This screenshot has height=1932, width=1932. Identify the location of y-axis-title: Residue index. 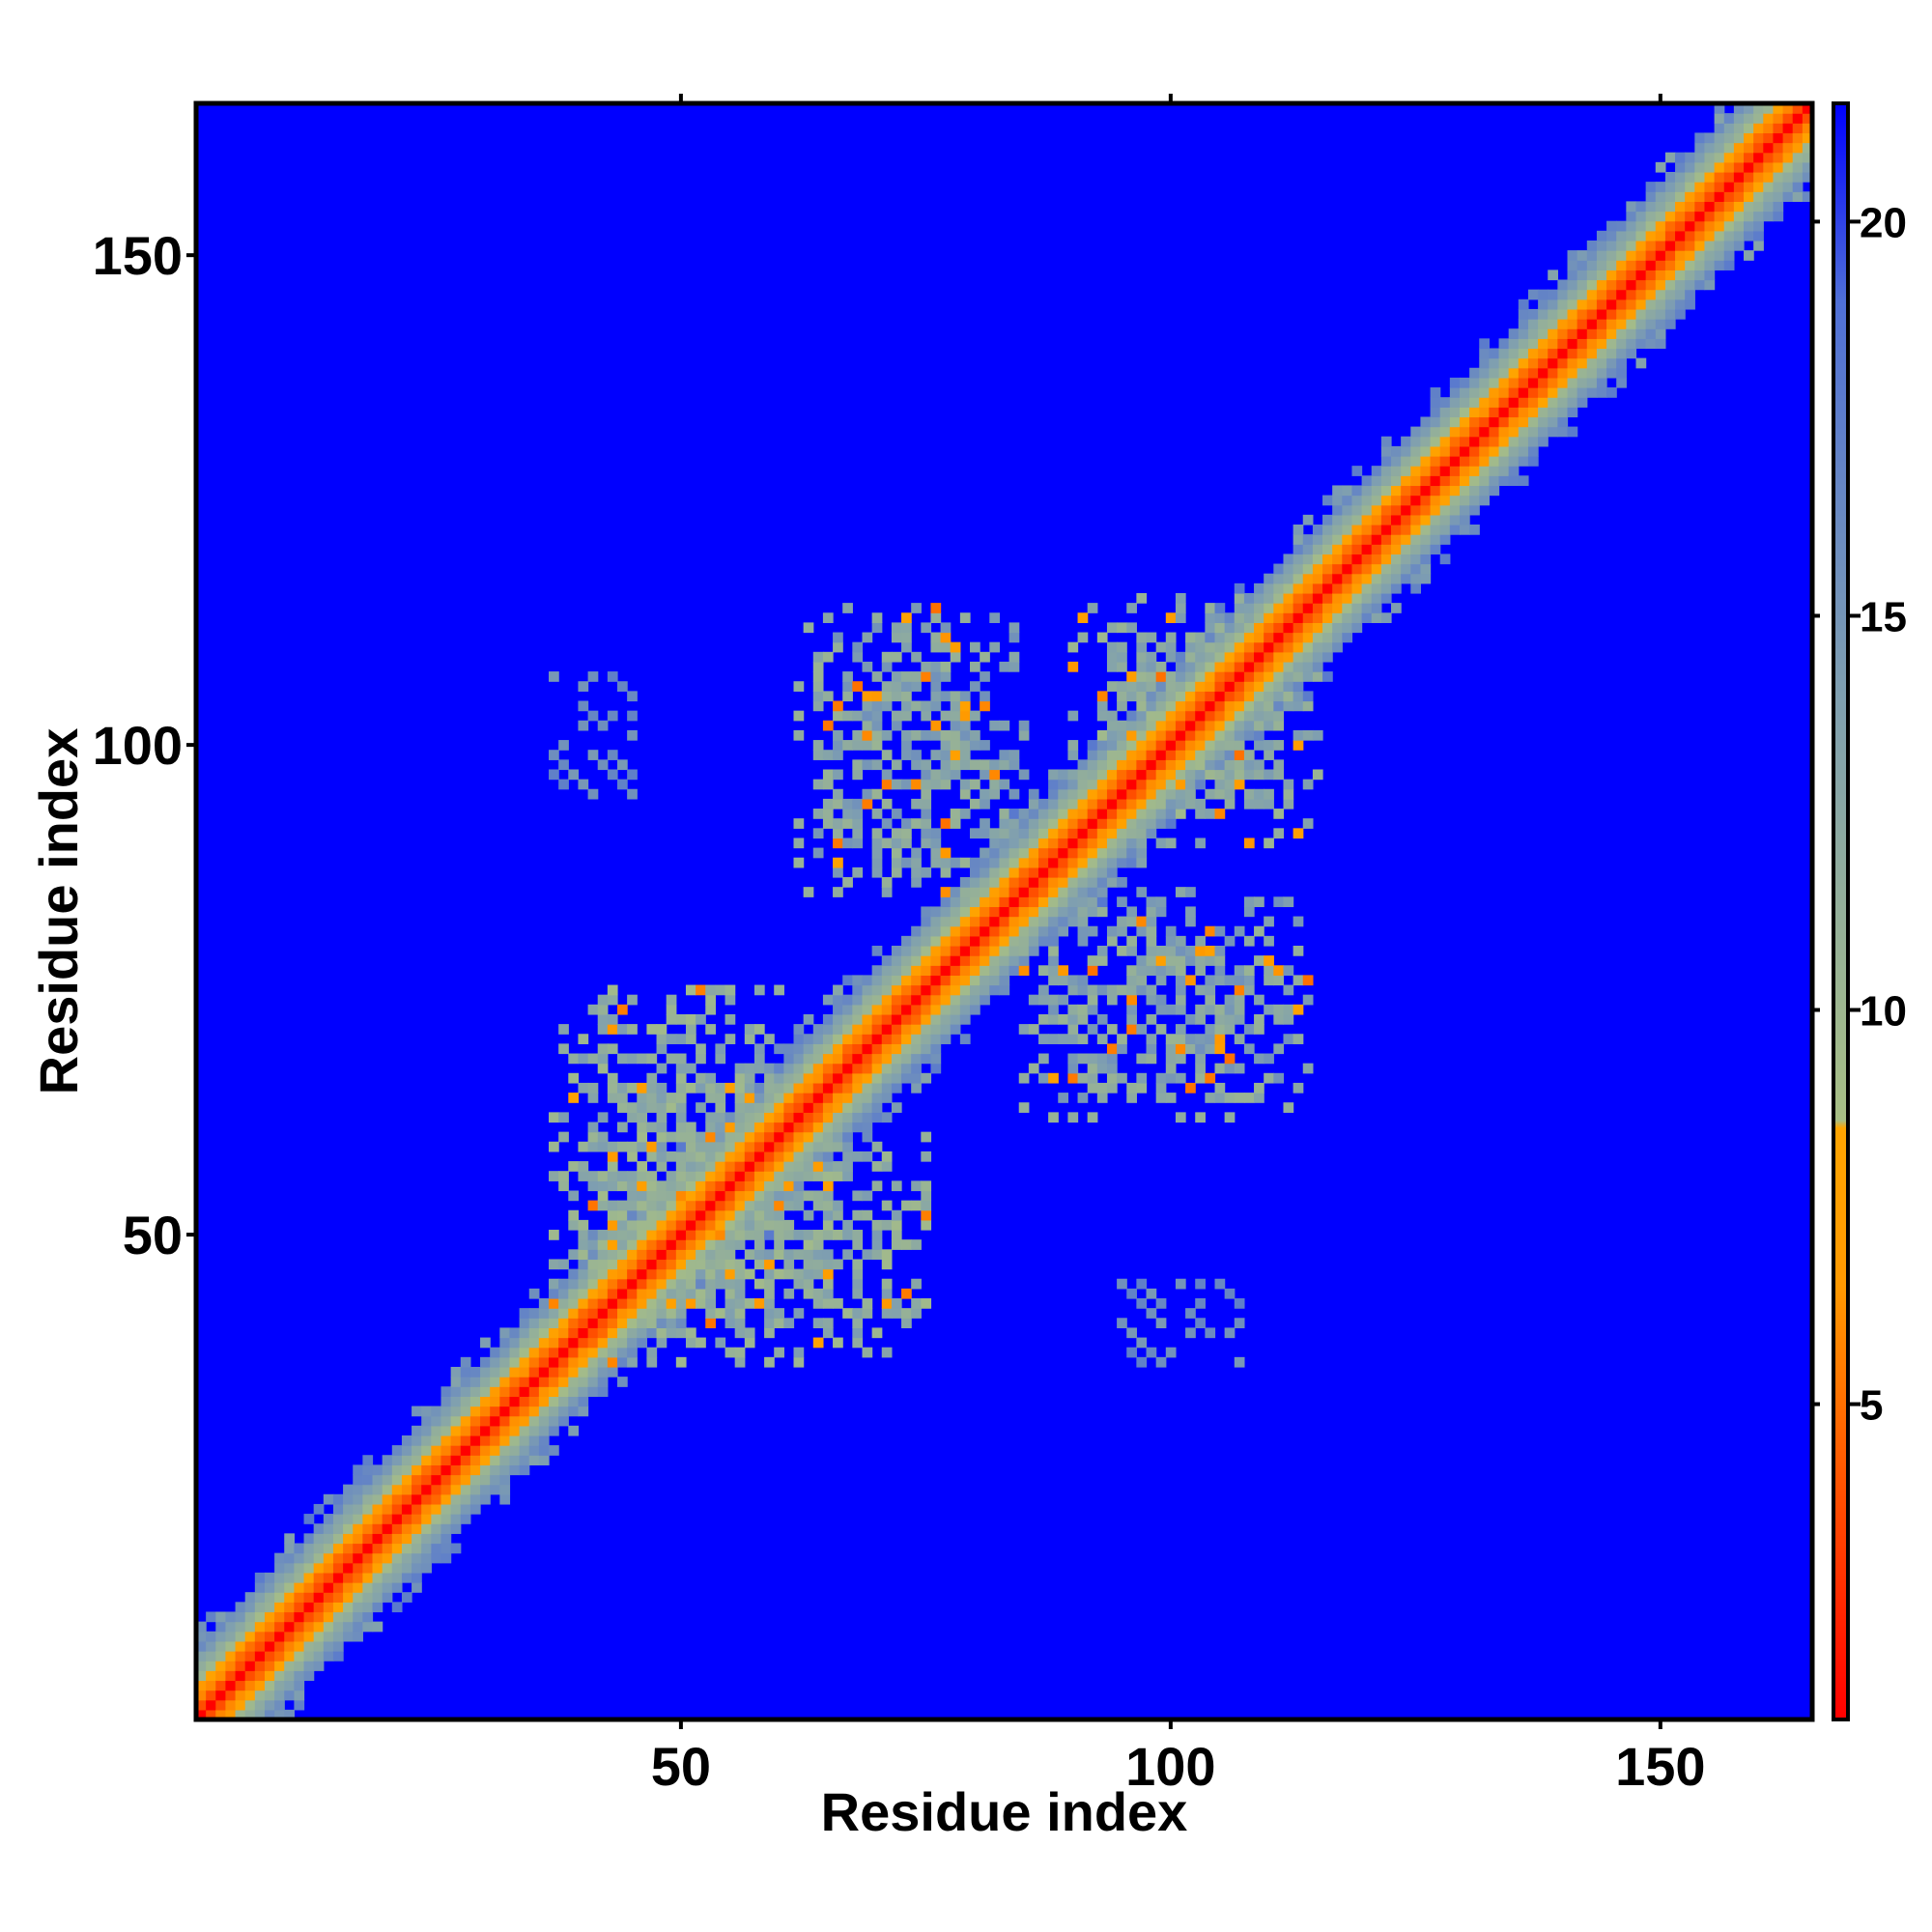
(58, 911).